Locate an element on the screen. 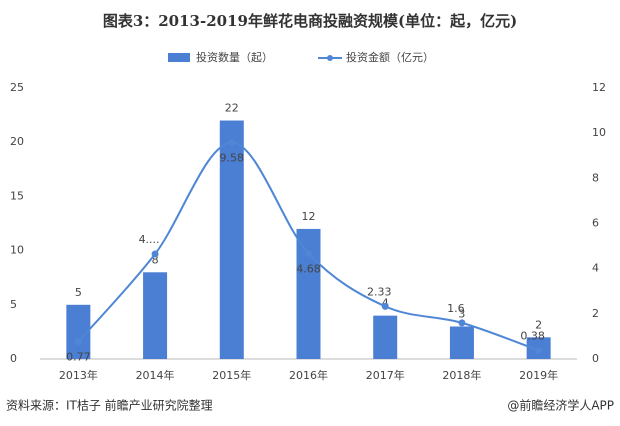 Image resolution: width=620 pixels, height=426 pixels. line-value-label: 0.77 is located at coordinates (78, 357).